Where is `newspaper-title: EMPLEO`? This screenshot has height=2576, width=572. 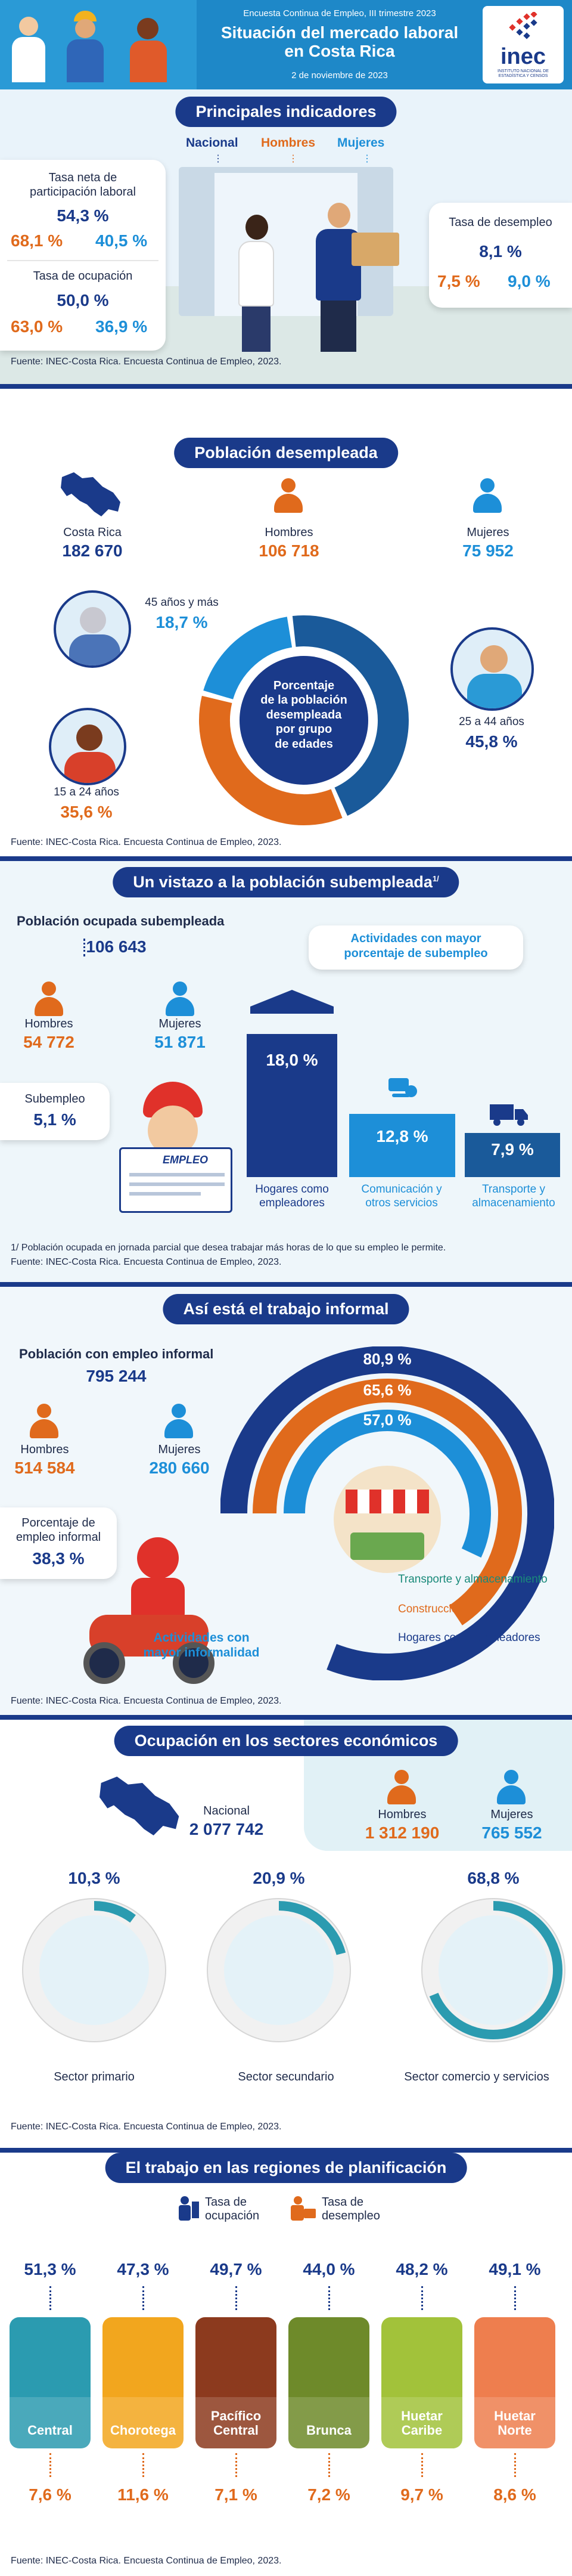 newspaper-title: EMPLEO is located at coordinates (186, 1160).